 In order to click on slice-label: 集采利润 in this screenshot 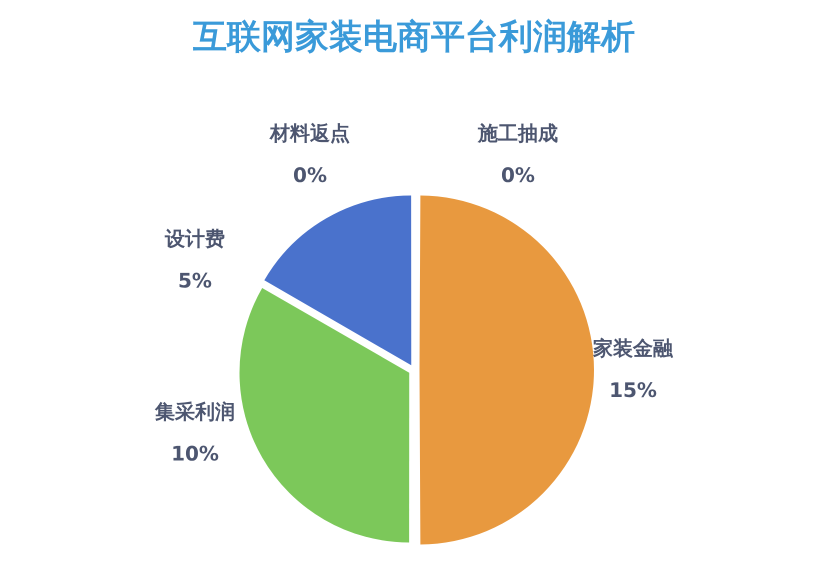, I will do `click(194, 412)`.